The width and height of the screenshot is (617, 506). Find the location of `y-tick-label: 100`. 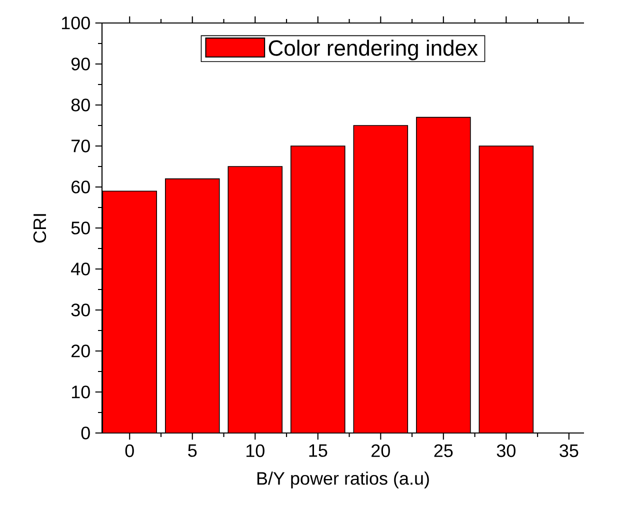

y-tick-label: 100 is located at coordinates (76, 23).